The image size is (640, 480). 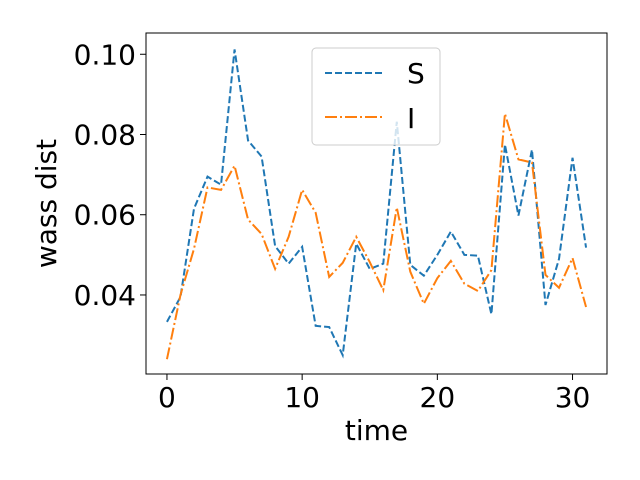 What do you see at coordinates (167, 397) in the screenshot?
I see `x-tick-label: 0` at bounding box center [167, 397].